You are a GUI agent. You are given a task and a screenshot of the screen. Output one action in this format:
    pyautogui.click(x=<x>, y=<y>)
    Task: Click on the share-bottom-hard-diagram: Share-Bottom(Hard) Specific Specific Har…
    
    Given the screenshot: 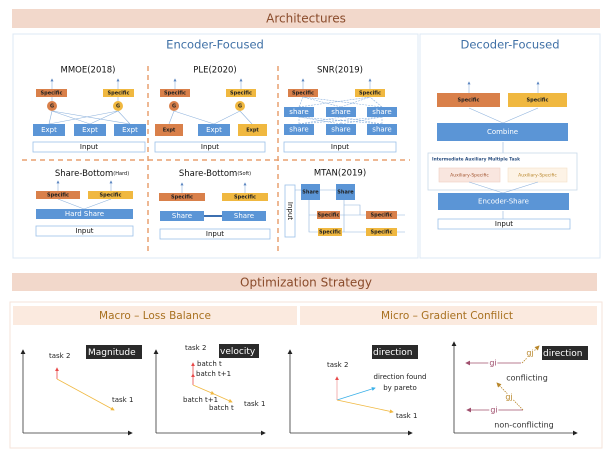 What is the action you would take?
    pyautogui.click(x=84, y=203)
    